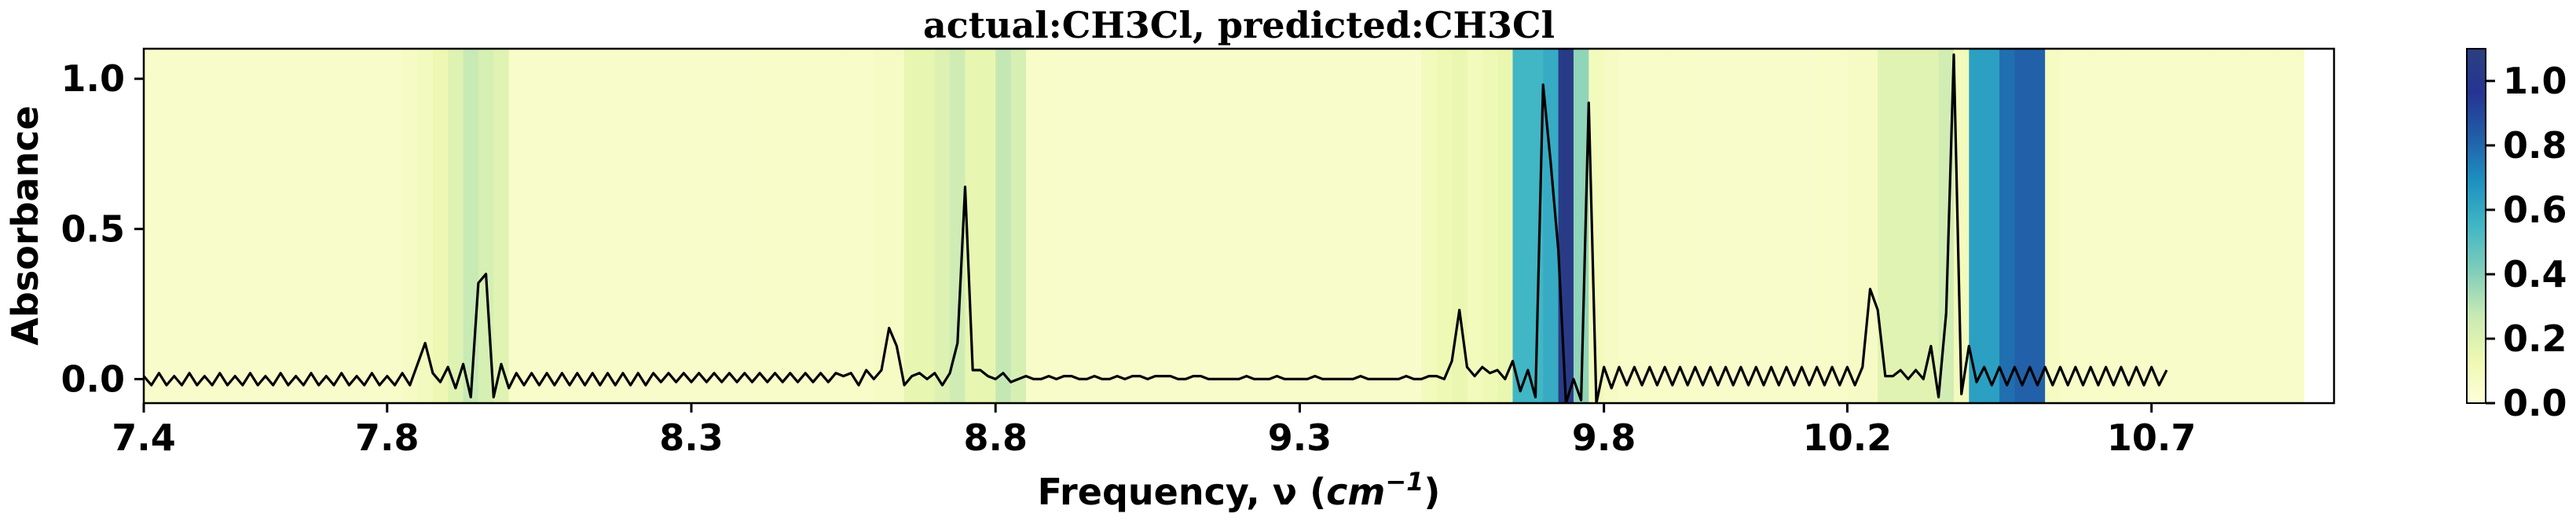 This screenshot has height=532, width=2576. Describe the element at coordinates (2535, 81) in the screenshot. I see `colorbar-tick-label: 1.0` at that location.